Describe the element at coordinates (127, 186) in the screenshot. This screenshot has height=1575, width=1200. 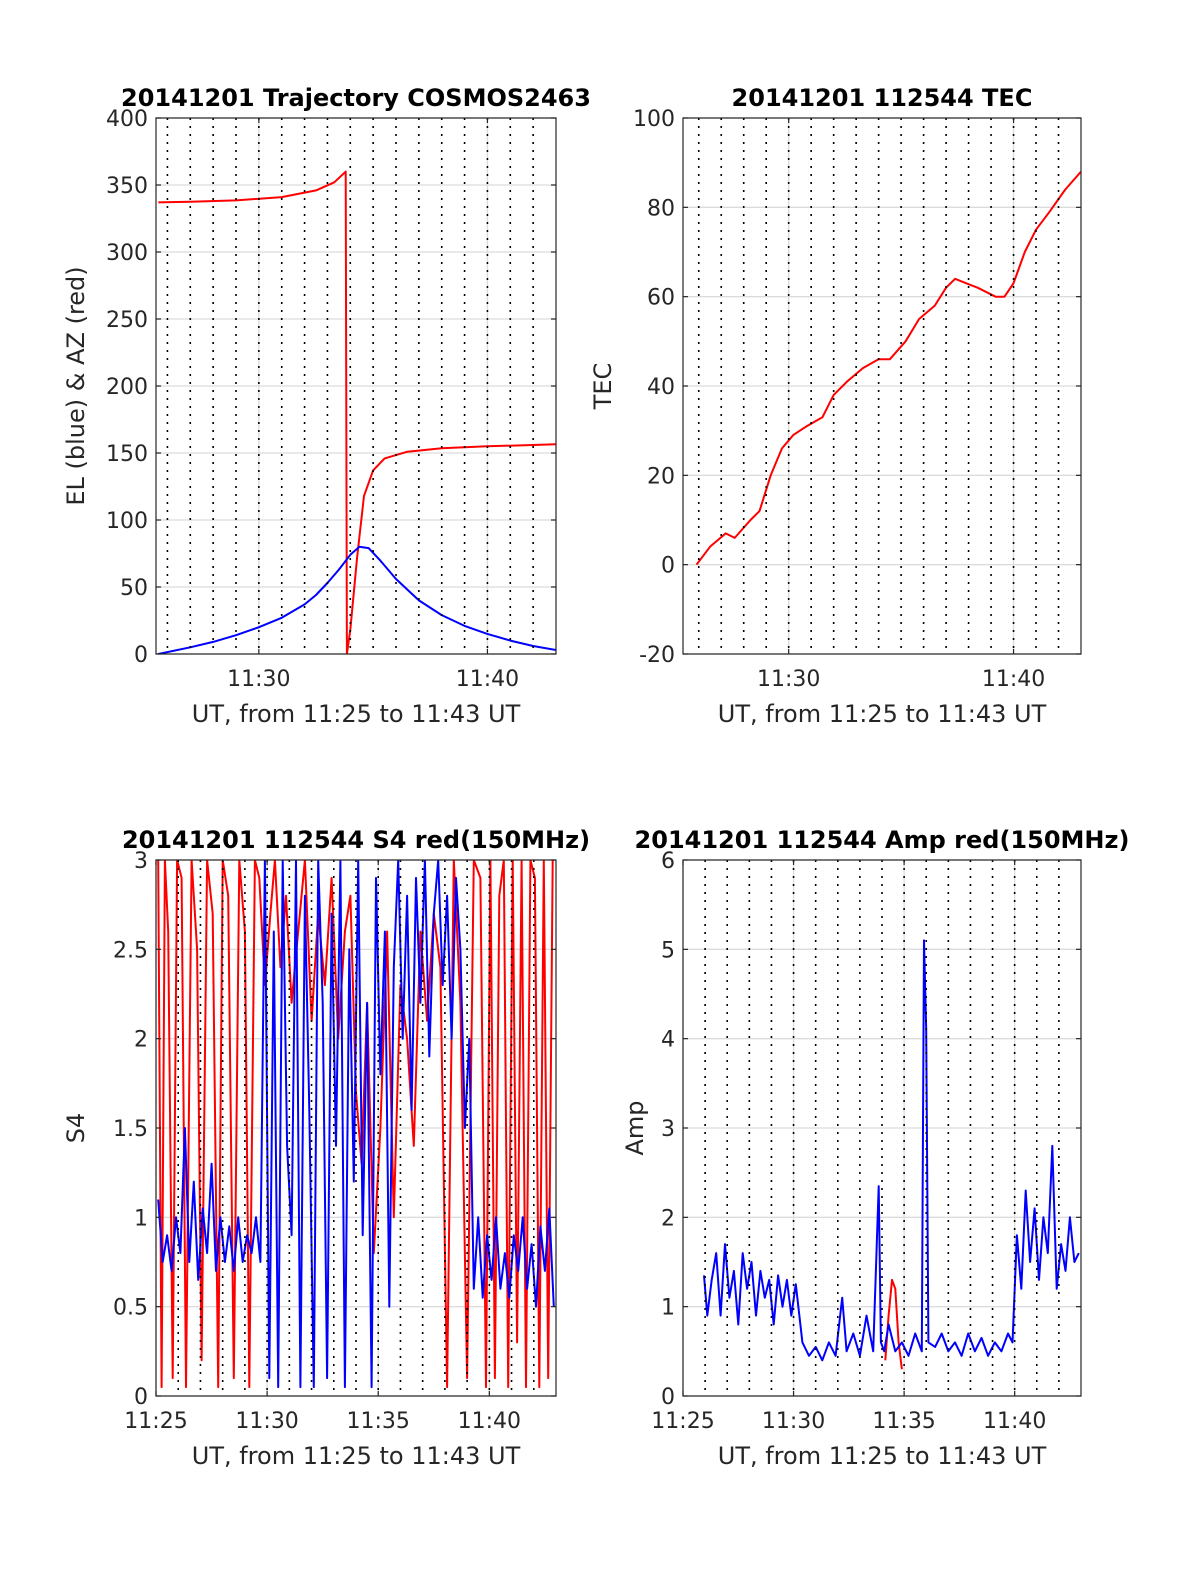
I see `y-tick-label: 350` at that location.